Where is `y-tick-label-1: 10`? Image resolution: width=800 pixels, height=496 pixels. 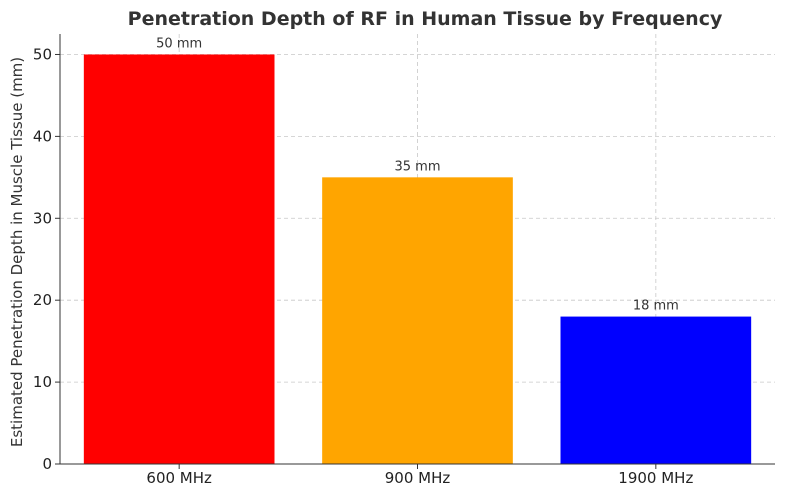 y-tick-label-1: 10 is located at coordinates (42, 382).